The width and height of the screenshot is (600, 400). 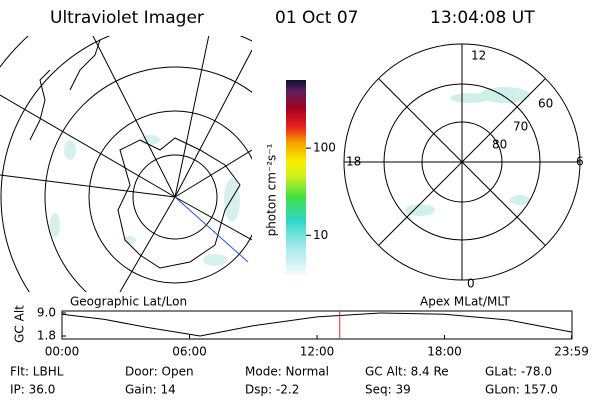 What do you see at coordinates (296, 177) in the screenshot?
I see `colorbar` at bounding box center [296, 177].